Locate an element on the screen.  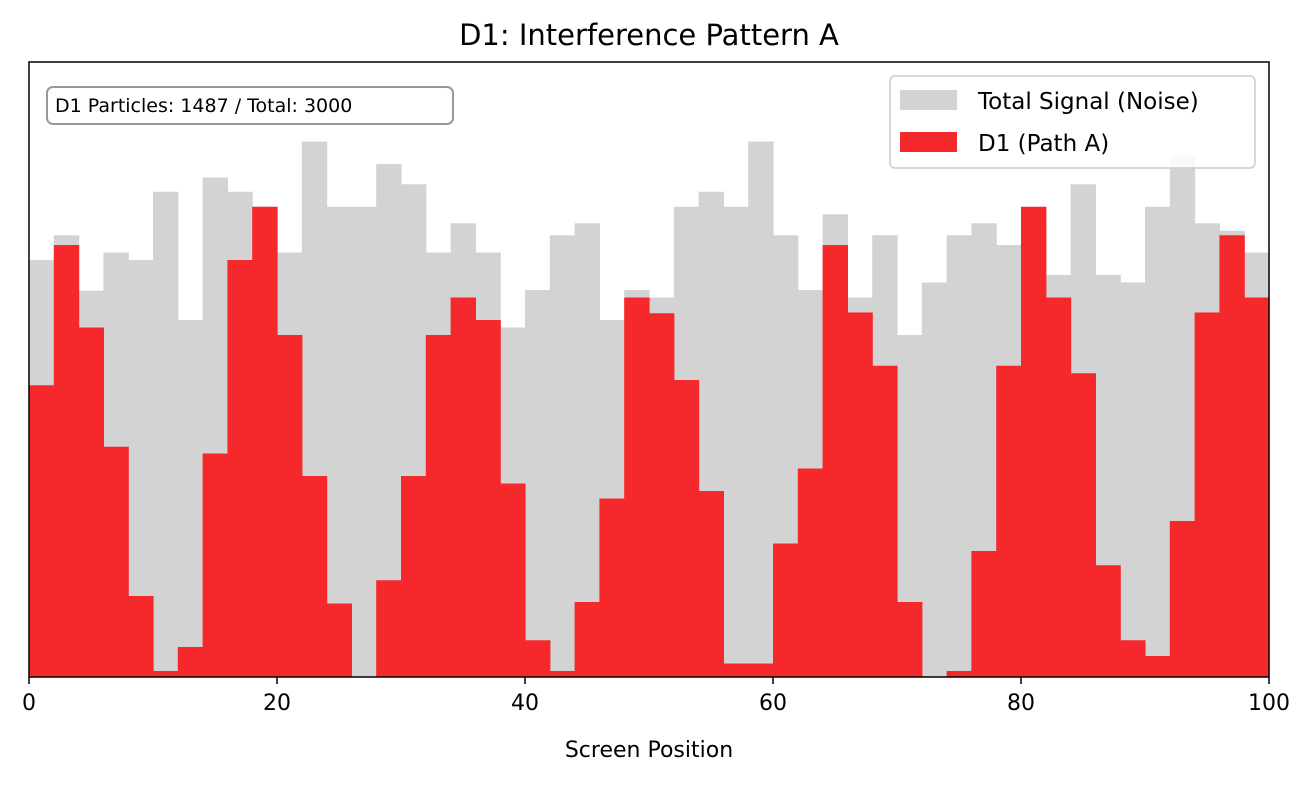
legend-frame is located at coordinates (1072, 122).